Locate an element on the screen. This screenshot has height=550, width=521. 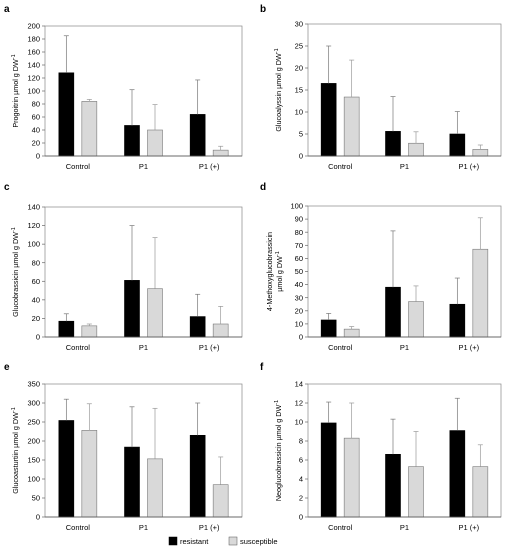
y-tick-label: 140 is located at coordinates (33, 207).